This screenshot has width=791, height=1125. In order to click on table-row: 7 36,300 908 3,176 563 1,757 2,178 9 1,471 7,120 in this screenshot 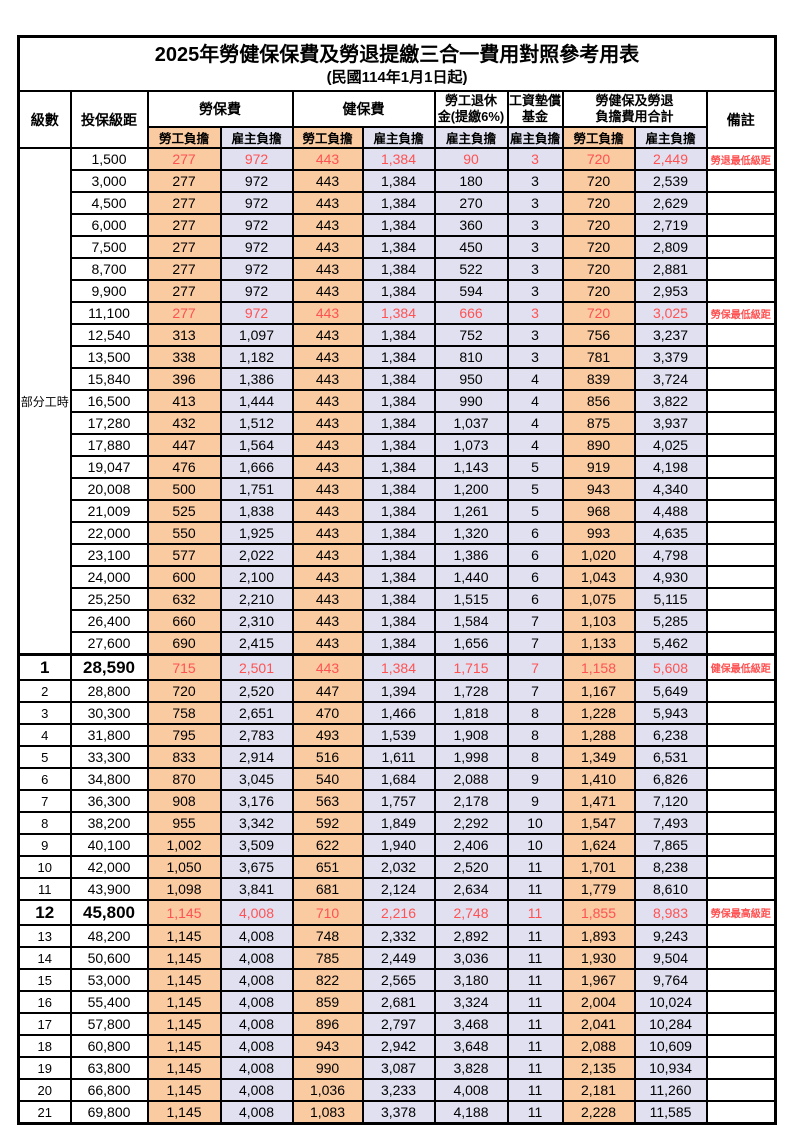, I will do `click(397, 801)`.